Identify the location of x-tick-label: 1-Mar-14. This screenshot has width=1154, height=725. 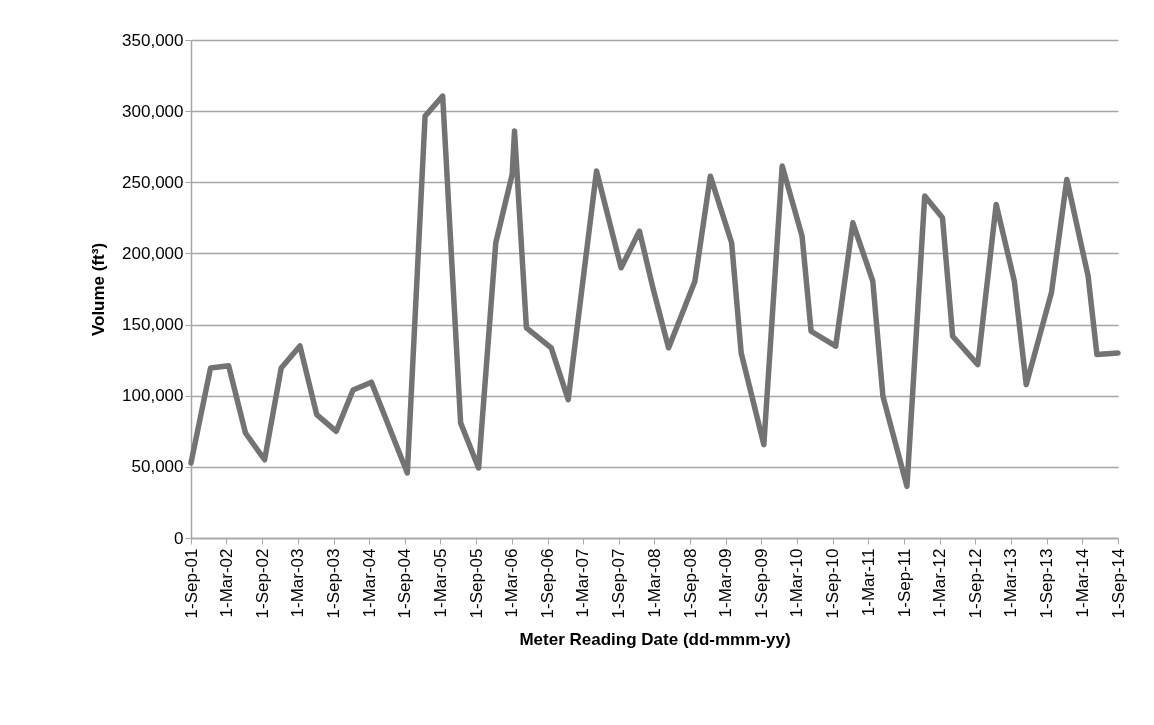
(1082, 583).